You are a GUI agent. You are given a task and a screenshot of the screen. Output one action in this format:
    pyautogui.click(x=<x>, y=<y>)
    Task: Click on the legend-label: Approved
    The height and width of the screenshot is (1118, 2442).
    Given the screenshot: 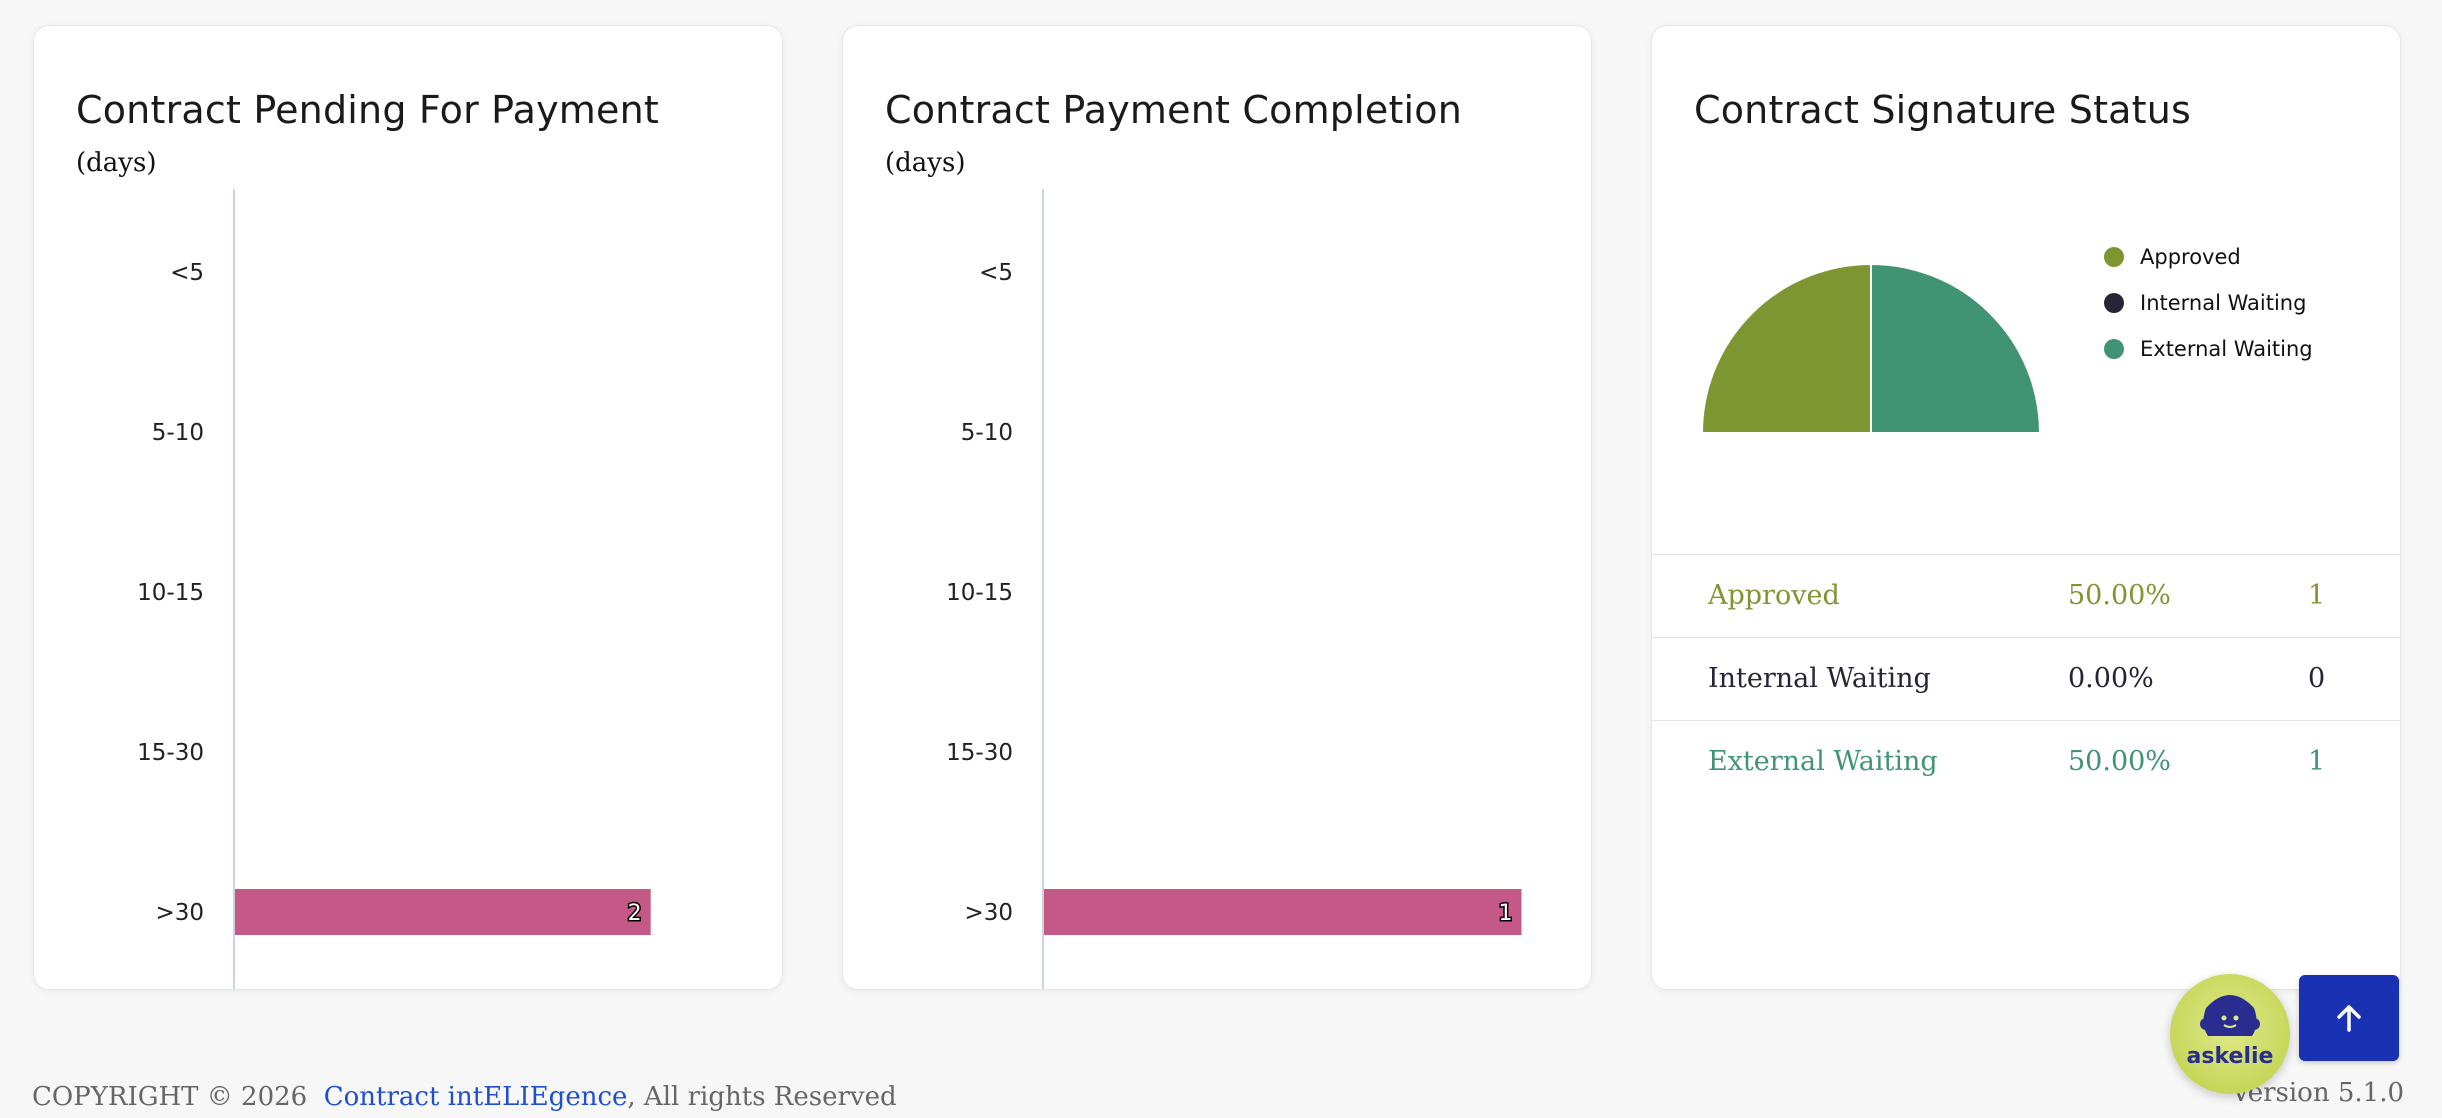 What is the action you would take?
    pyautogui.click(x=2190, y=257)
    